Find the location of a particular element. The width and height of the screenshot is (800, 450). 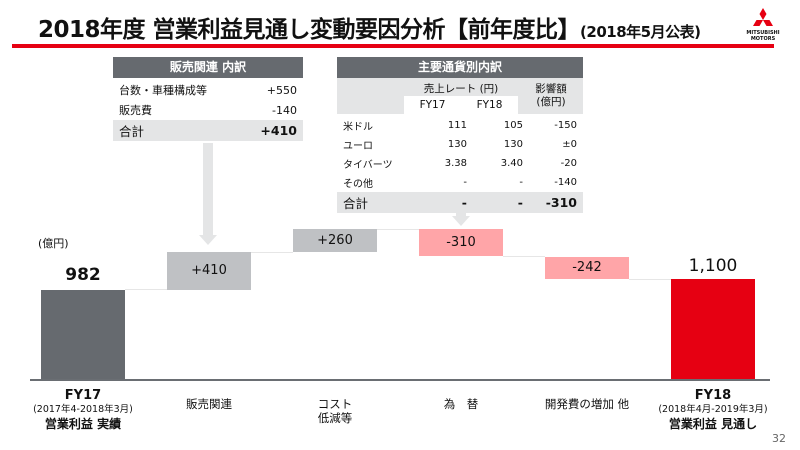

rate-fy18: 130 is located at coordinates (513, 144).